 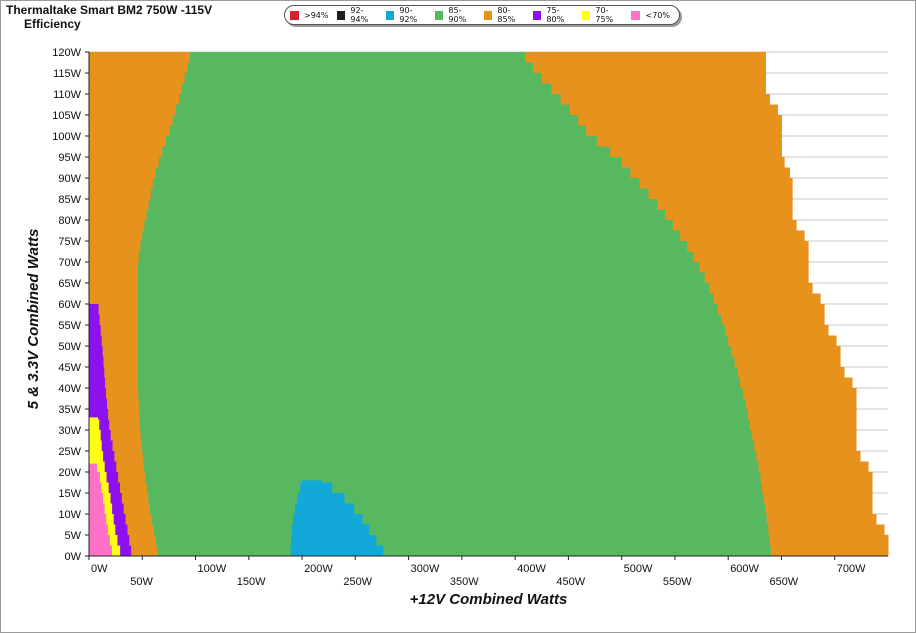 What do you see at coordinates (638, 569) in the screenshot?
I see `x-tick-label: 500W` at bounding box center [638, 569].